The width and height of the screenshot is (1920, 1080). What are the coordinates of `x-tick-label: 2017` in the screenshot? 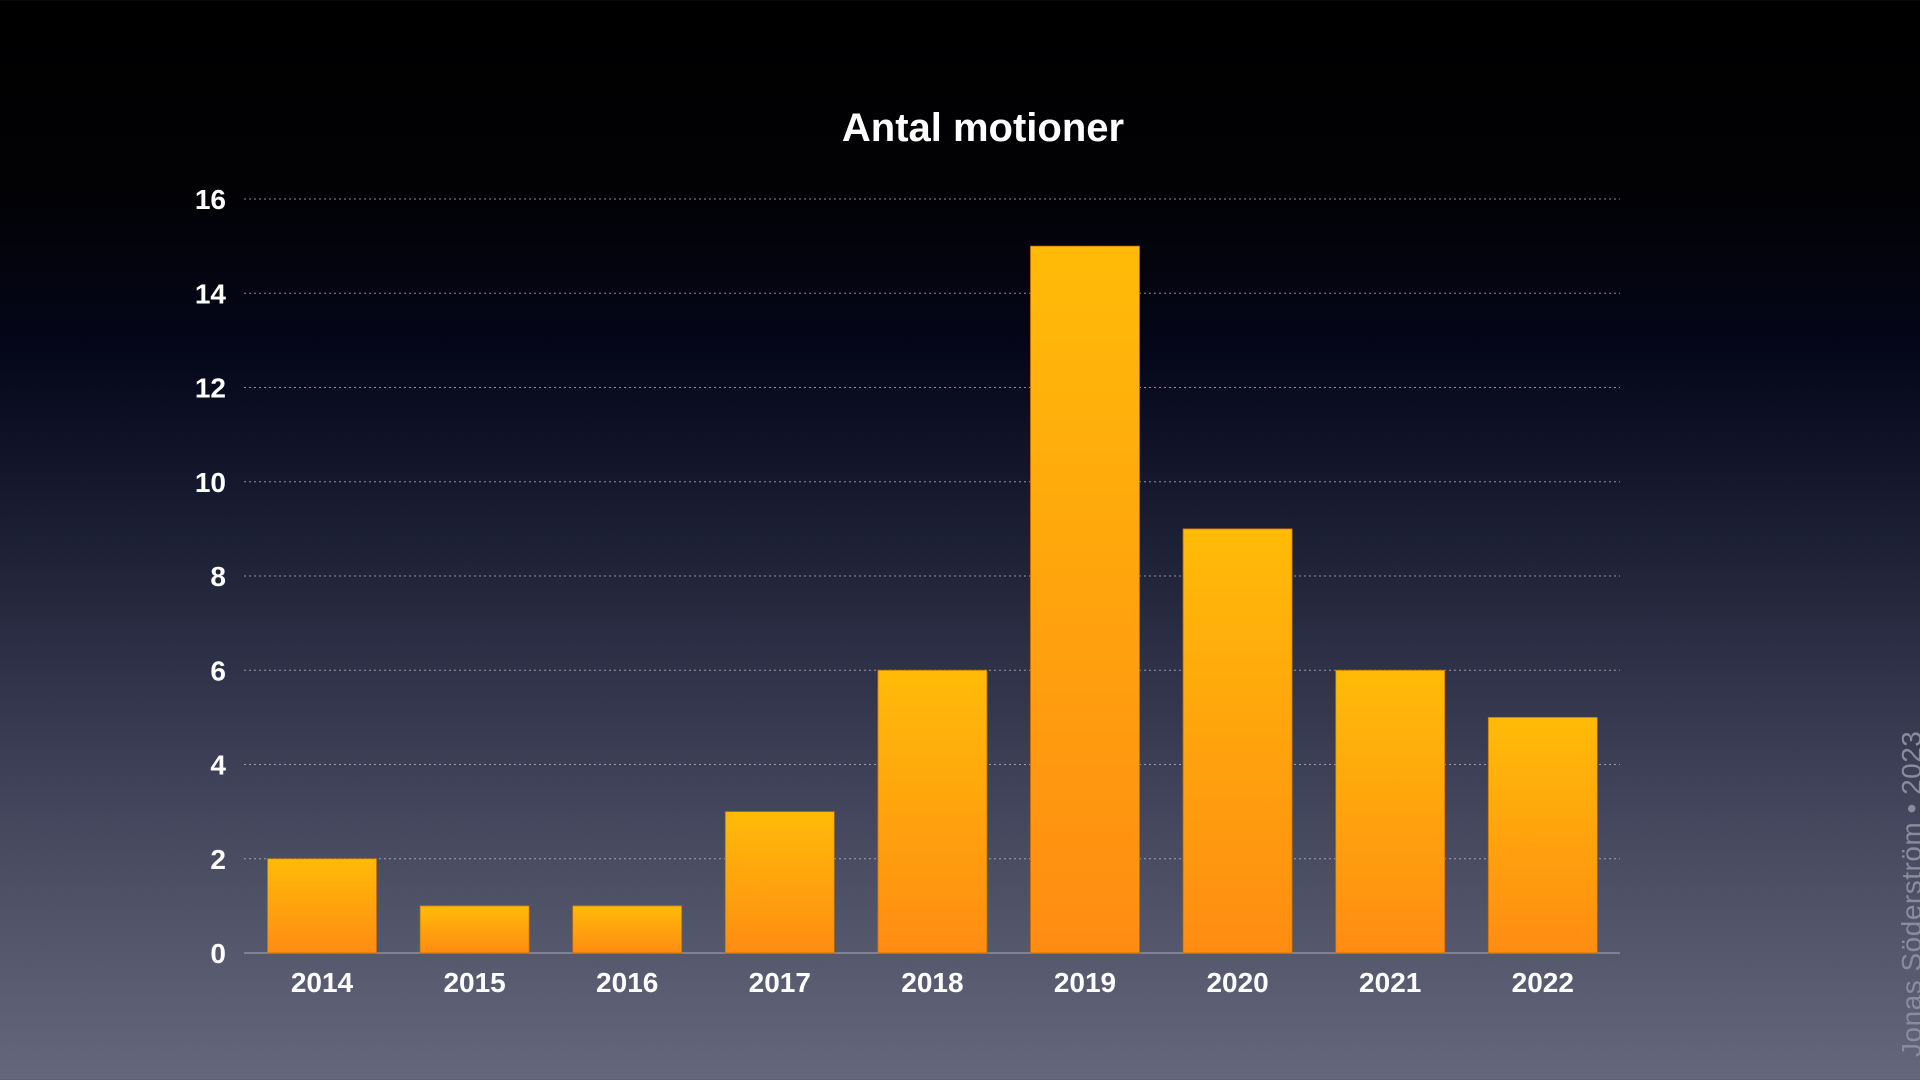 It's located at (780, 982).